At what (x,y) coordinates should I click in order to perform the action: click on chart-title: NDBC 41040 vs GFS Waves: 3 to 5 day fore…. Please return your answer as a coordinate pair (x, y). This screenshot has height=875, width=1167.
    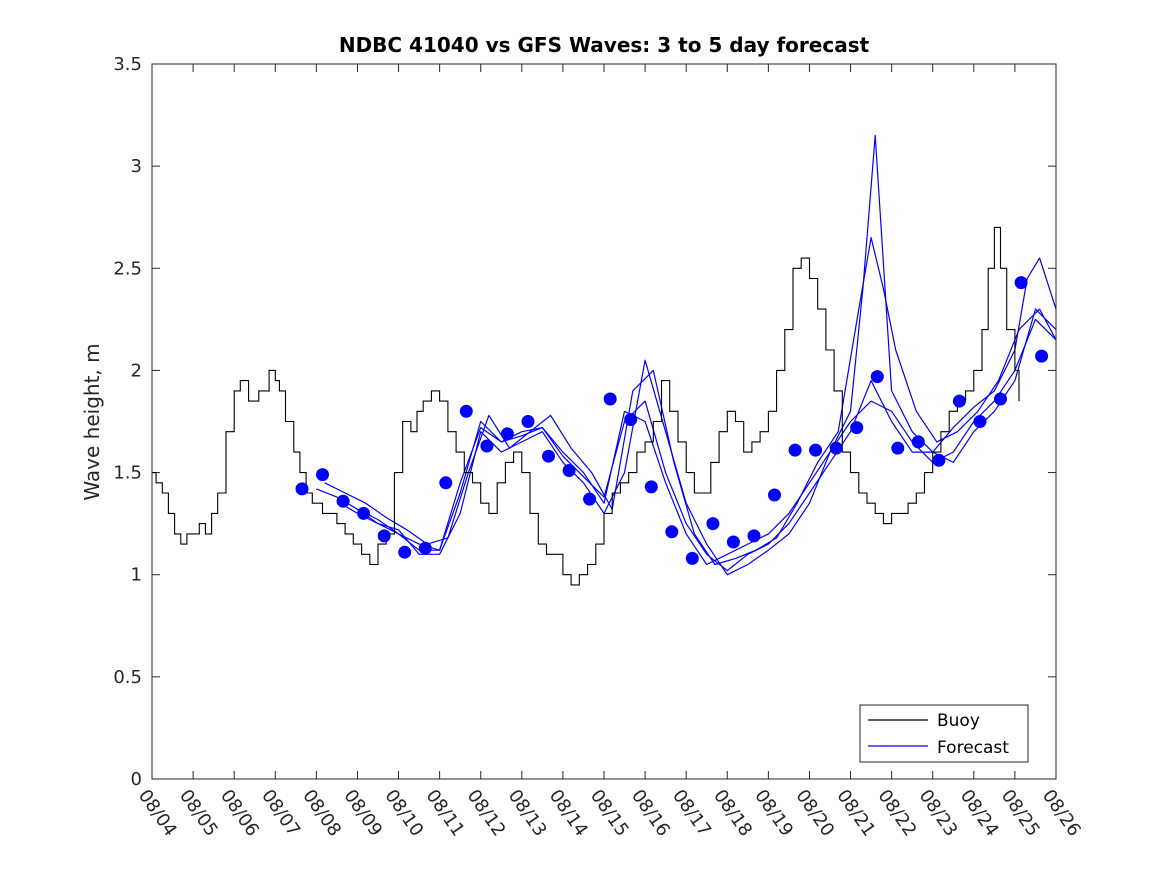
    Looking at the image, I should click on (604, 45).